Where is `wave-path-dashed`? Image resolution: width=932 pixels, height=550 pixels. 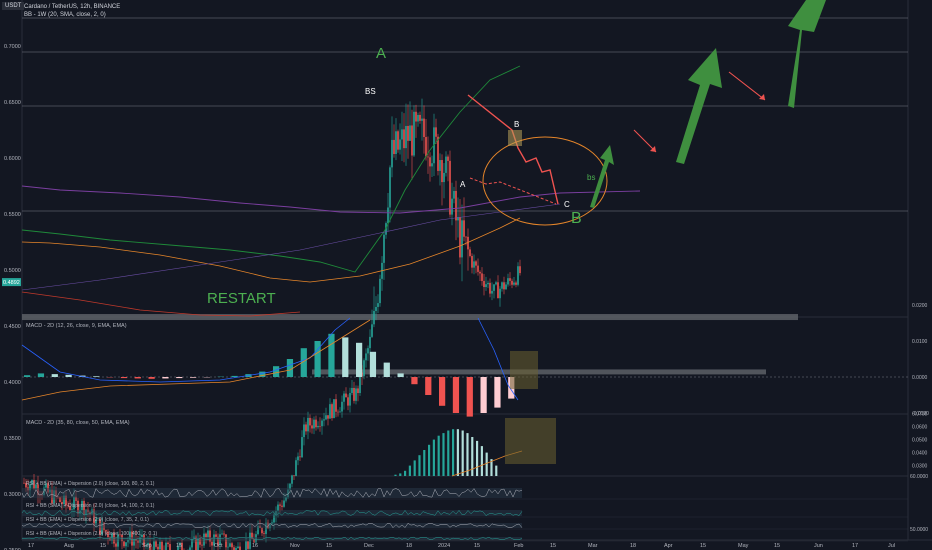
wave-path-dashed is located at coordinates (513, 191).